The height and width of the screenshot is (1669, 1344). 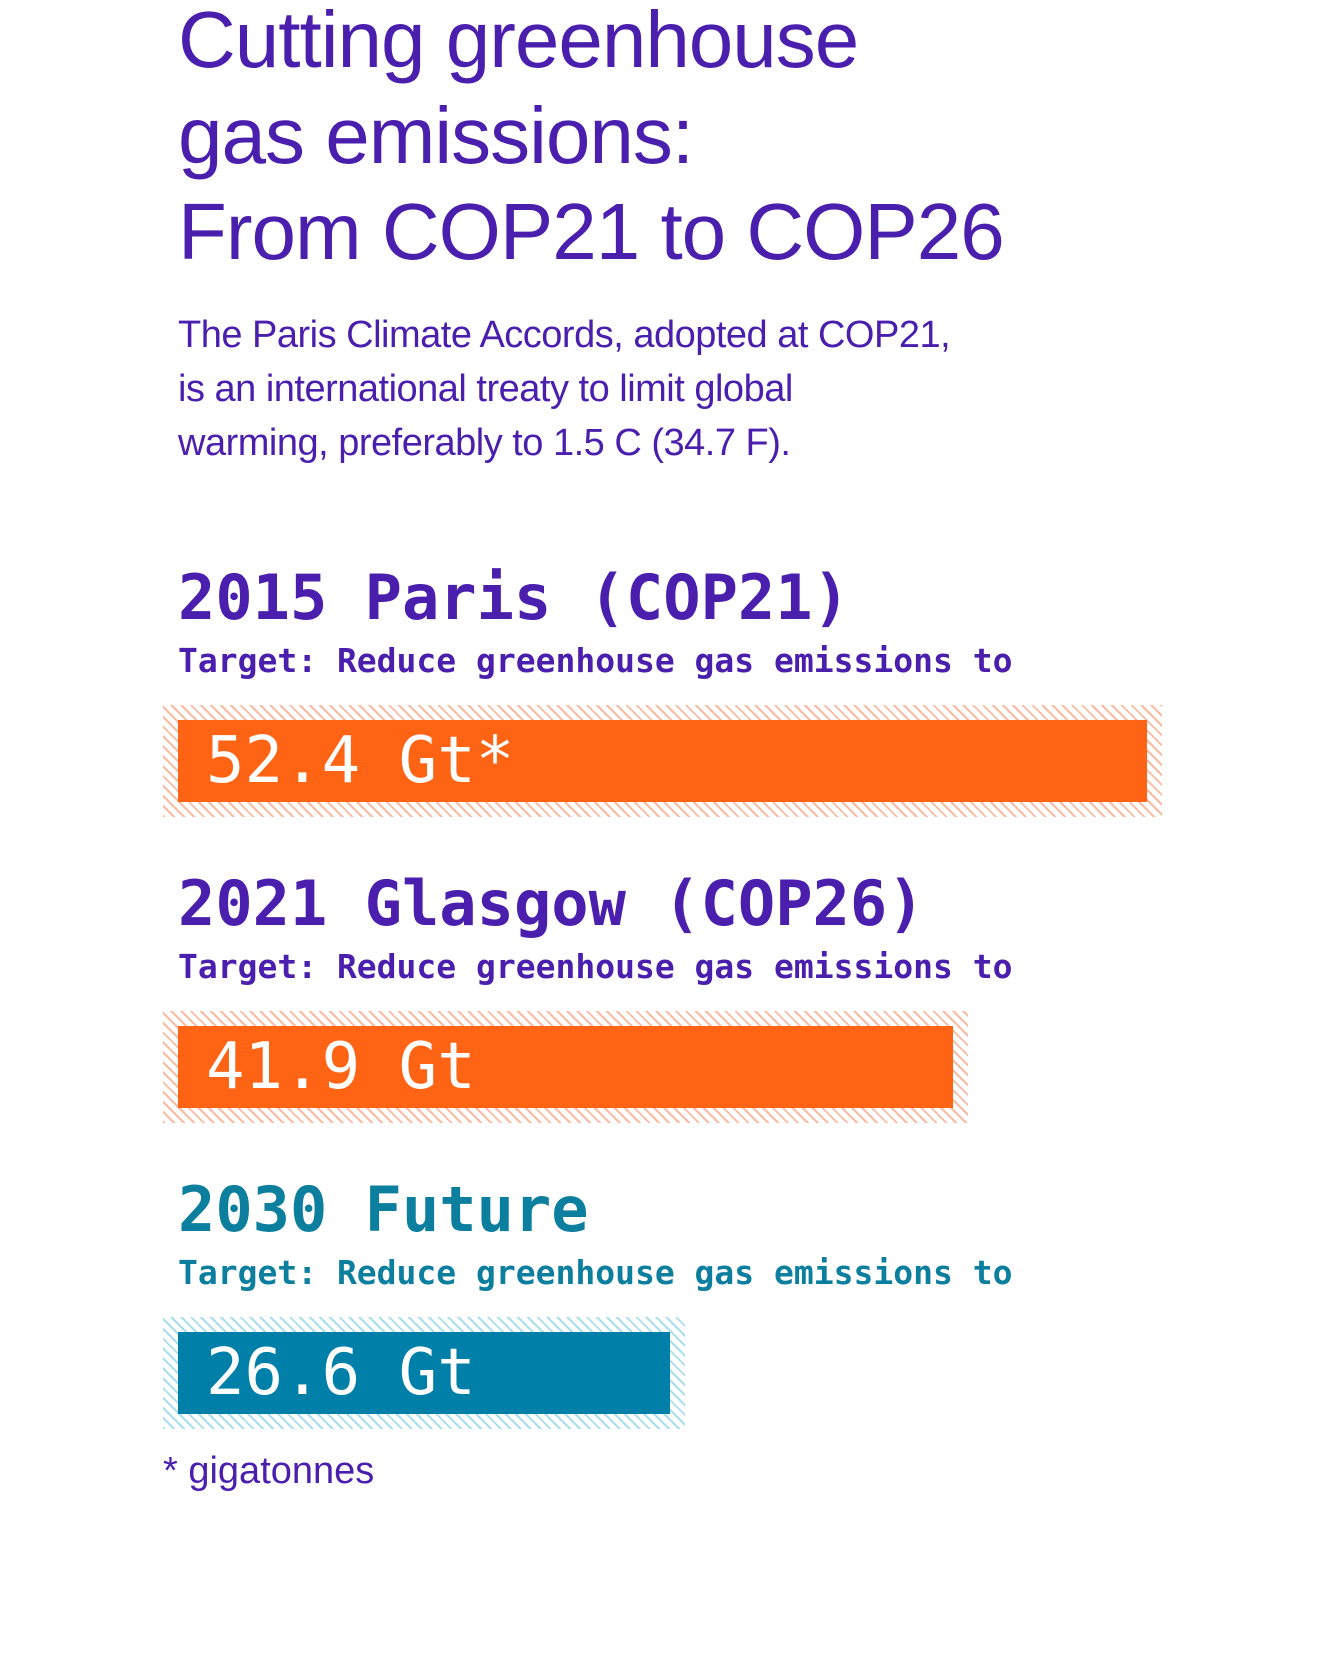 I want to click on value-label: 26.6 Gt, so click(x=341, y=1373).